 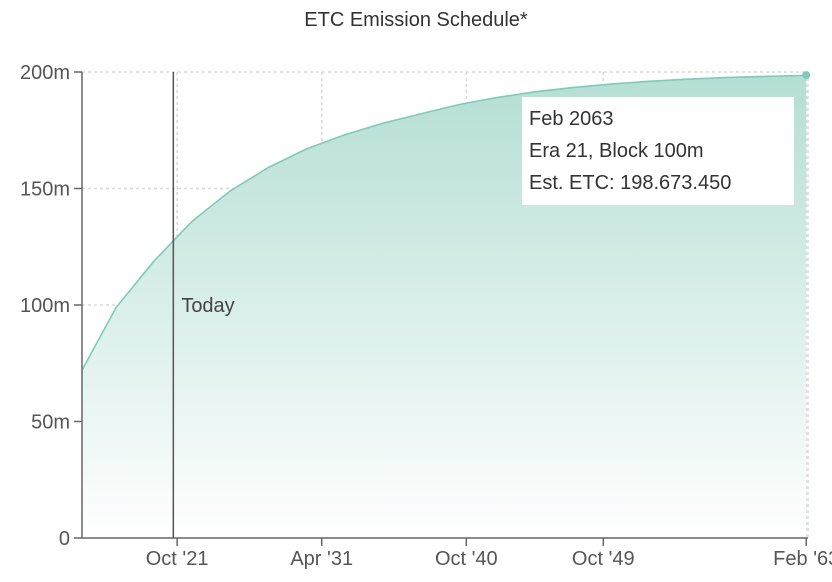 I want to click on y-tick-label: 100m, so click(x=45, y=306).